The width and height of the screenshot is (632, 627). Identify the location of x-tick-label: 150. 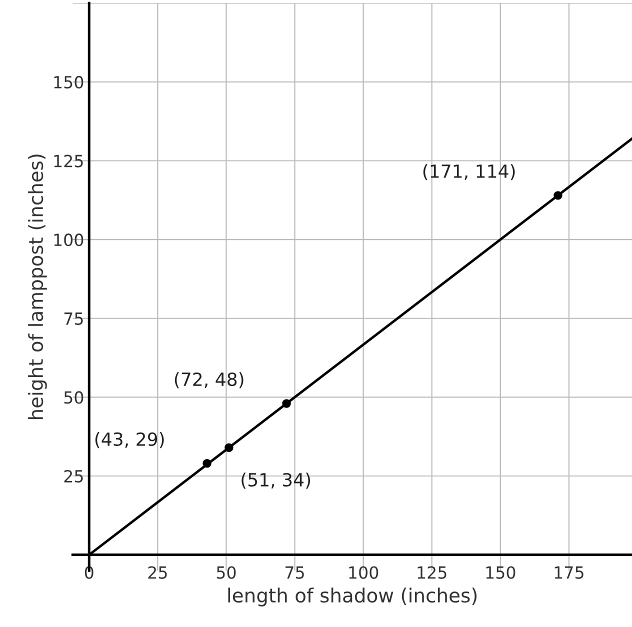
(501, 572).